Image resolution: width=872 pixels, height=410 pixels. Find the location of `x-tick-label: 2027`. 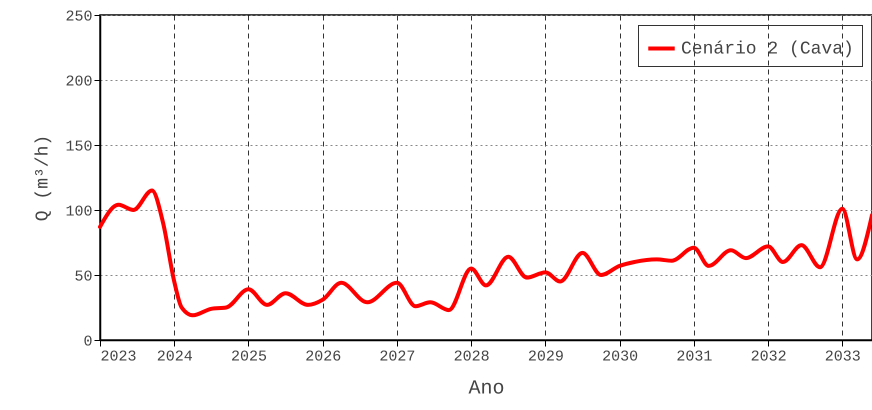

x-tick-label: 2027 is located at coordinates (397, 357).